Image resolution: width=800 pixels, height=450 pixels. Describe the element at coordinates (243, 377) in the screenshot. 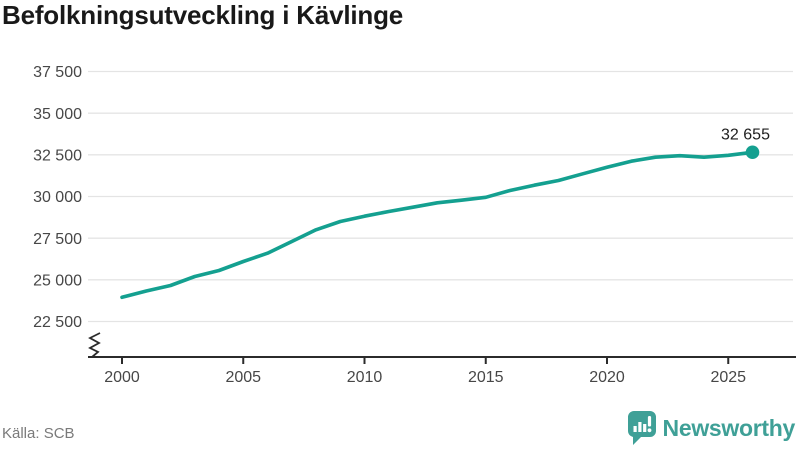

I see `x-tick-label: 2005` at that location.